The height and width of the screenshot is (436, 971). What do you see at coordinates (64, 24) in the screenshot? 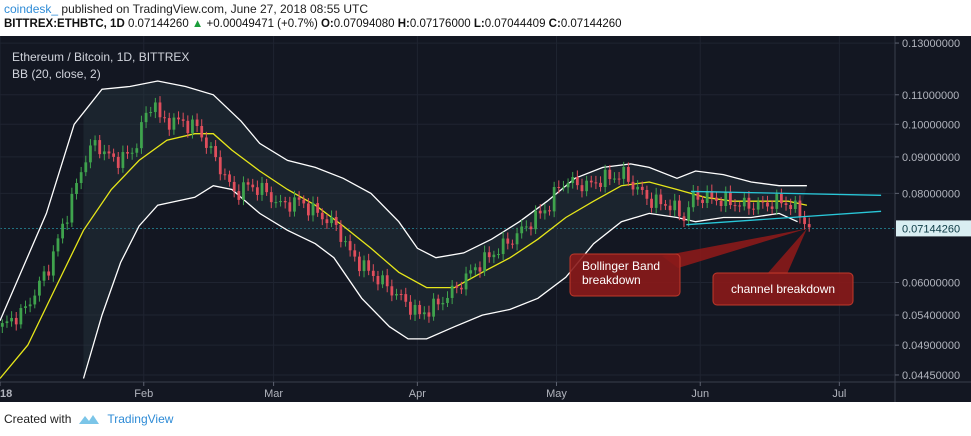
I see `symbol-label: BITTREX:ETHBTC, 1D` at bounding box center [64, 24].